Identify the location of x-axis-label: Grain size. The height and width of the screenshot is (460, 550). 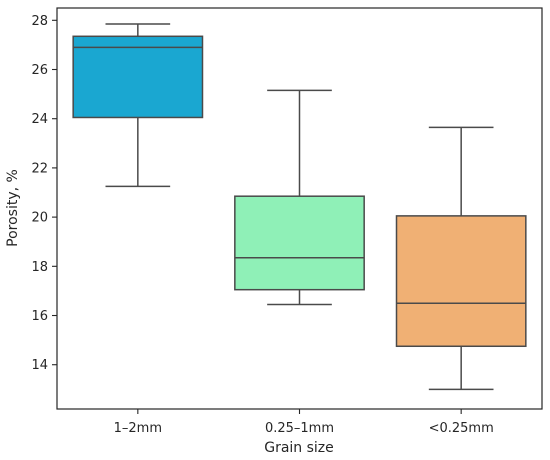
(299, 448).